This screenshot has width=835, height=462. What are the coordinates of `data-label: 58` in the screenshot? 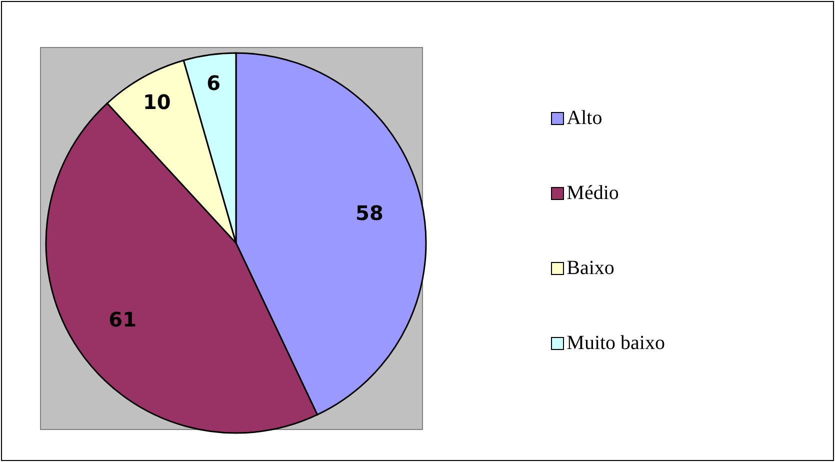 It's located at (370, 213).